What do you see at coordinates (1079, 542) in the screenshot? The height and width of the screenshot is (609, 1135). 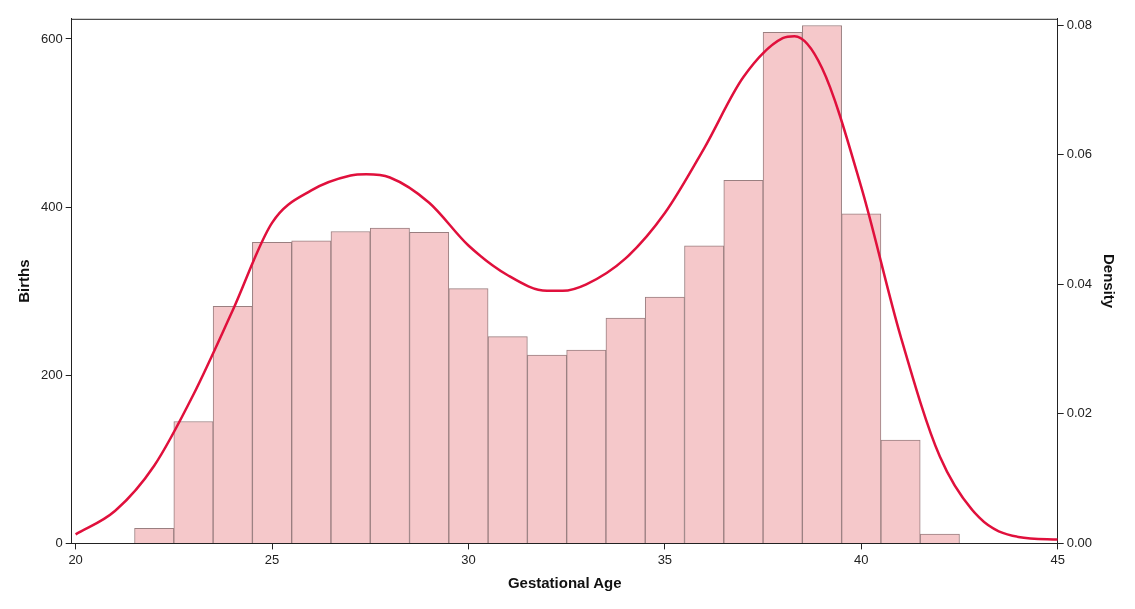 I see `y2-tick-label: 0.00` at bounding box center [1079, 542].